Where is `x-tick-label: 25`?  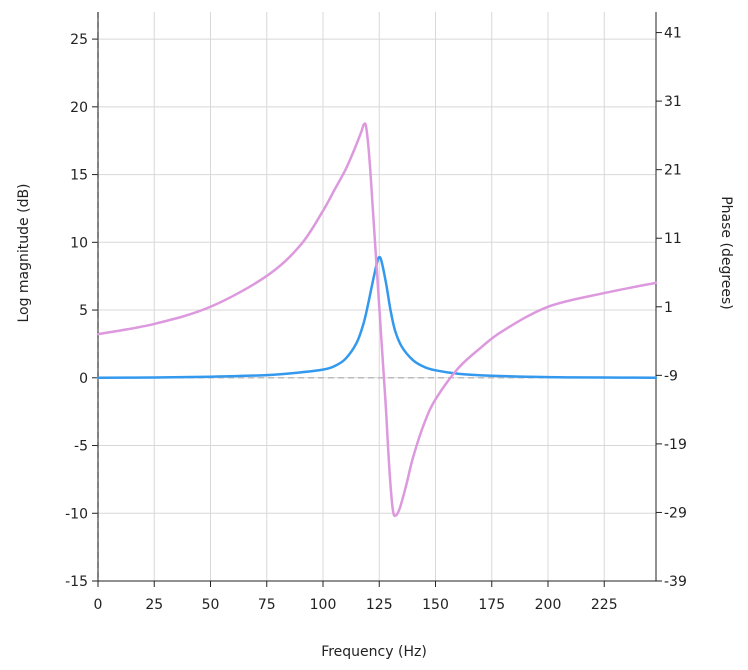
x-tick-label: 25 is located at coordinates (154, 605).